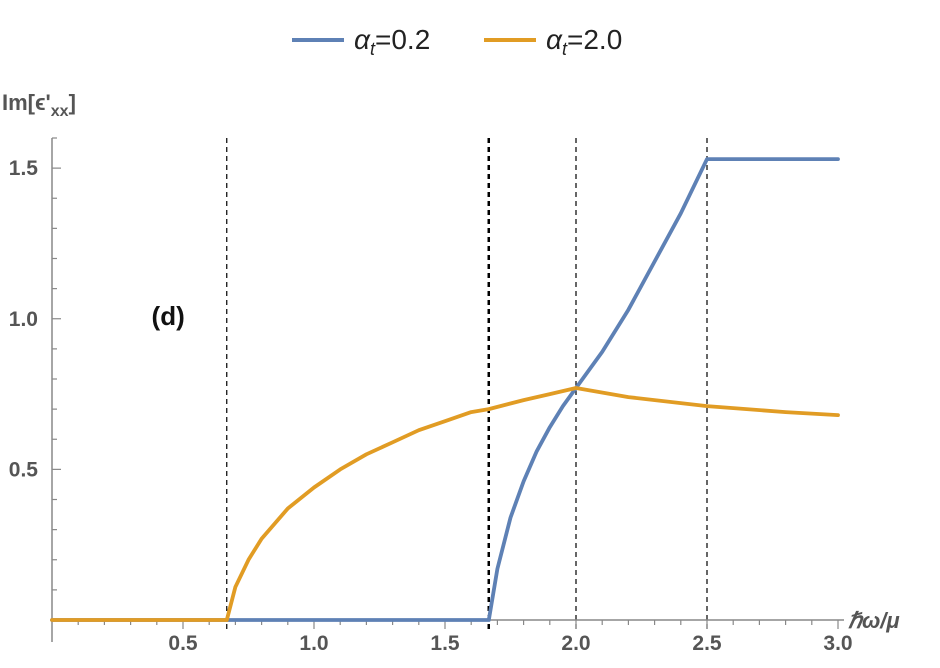 Image resolution: width=940 pixels, height=668 pixels. I want to click on x-tick-label: 3.0, so click(837, 643).